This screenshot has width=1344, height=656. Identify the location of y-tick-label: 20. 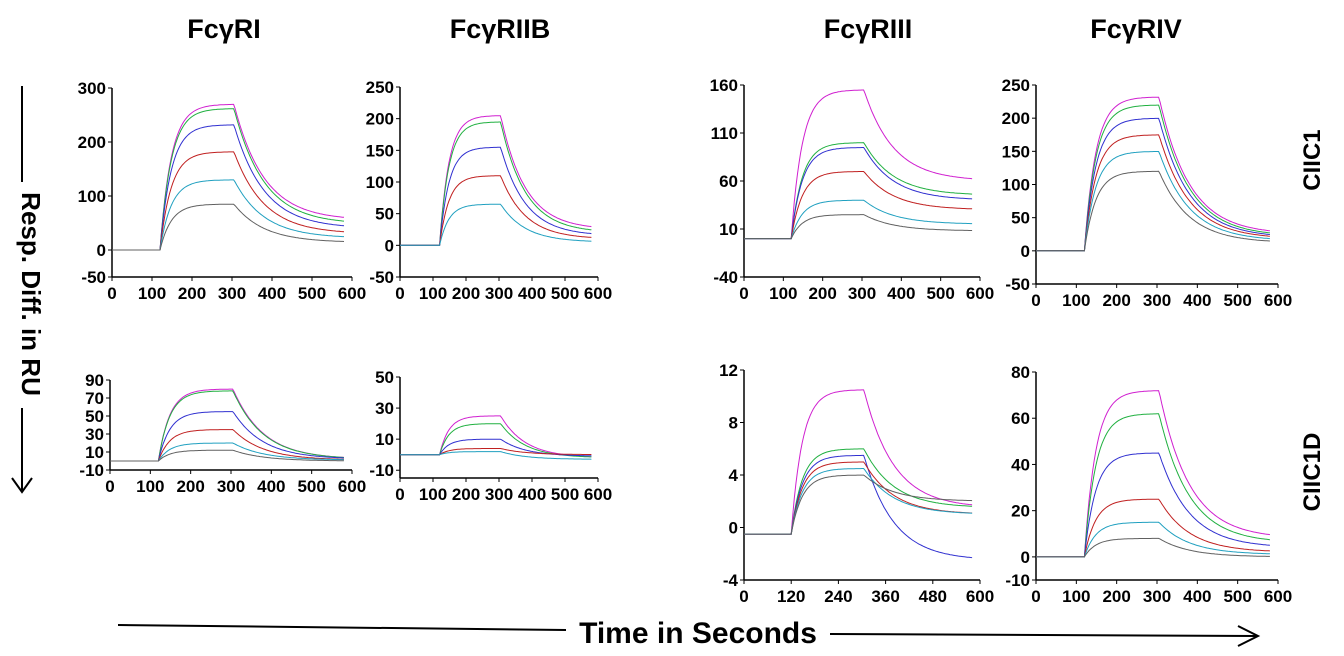
(1020, 511).